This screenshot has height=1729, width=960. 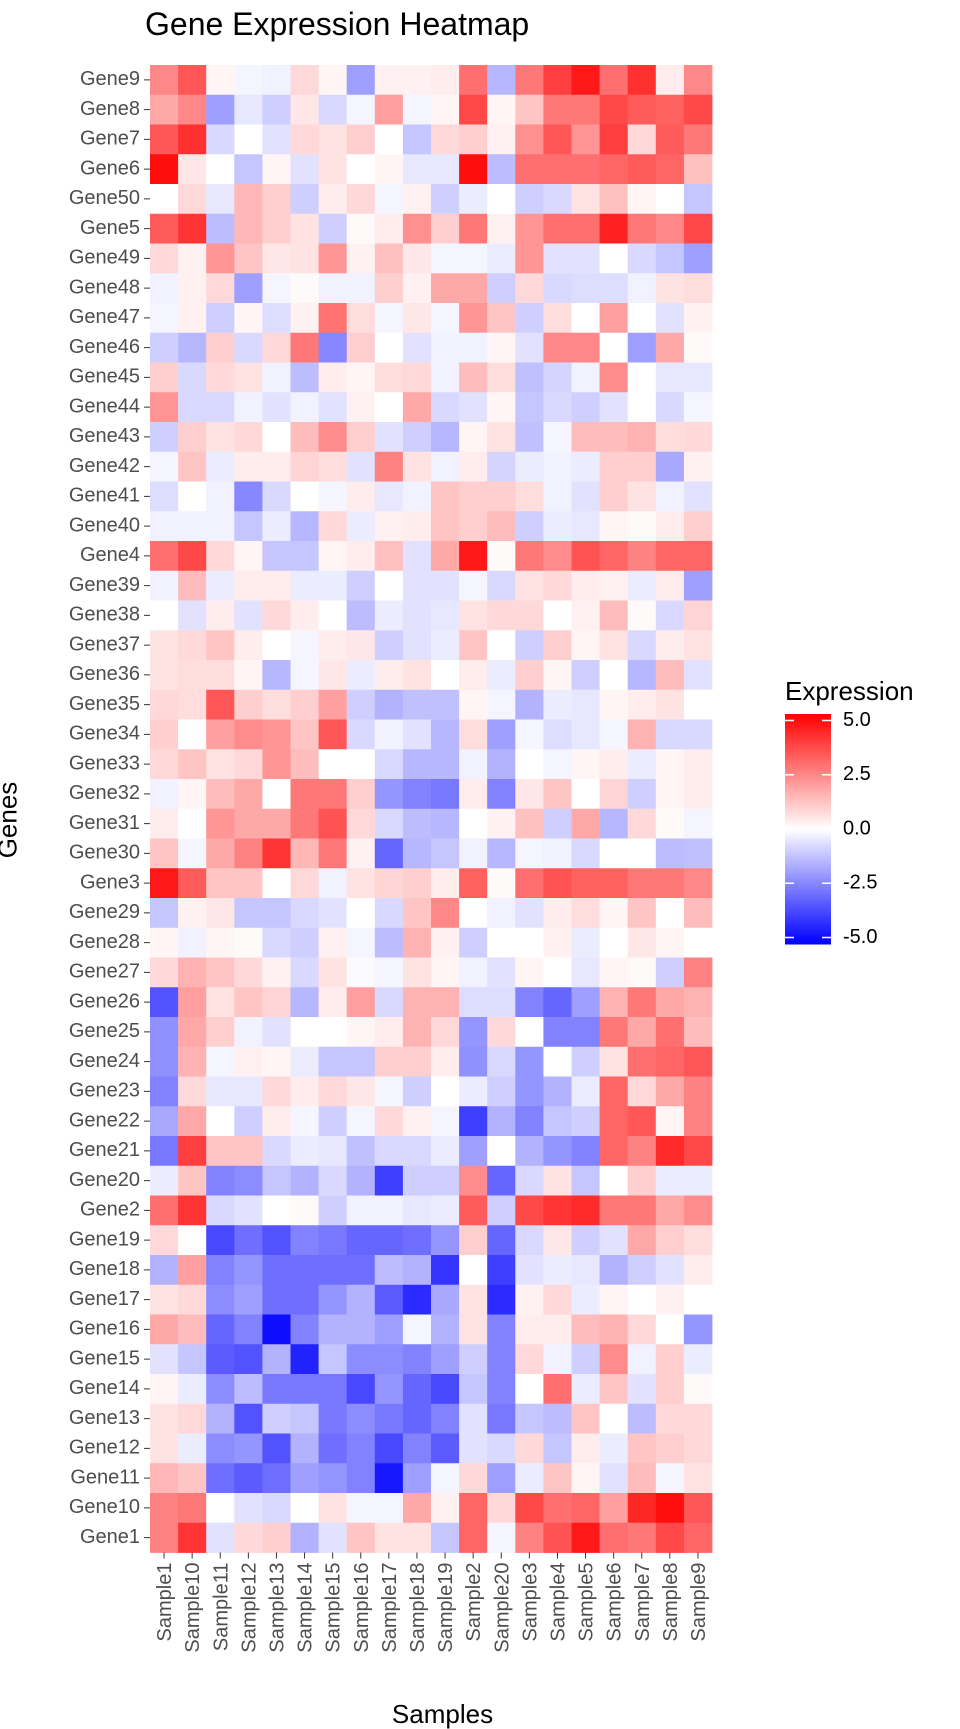 I want to click on colorbar-tick-label: -5.0, so click(x=860, y=937).